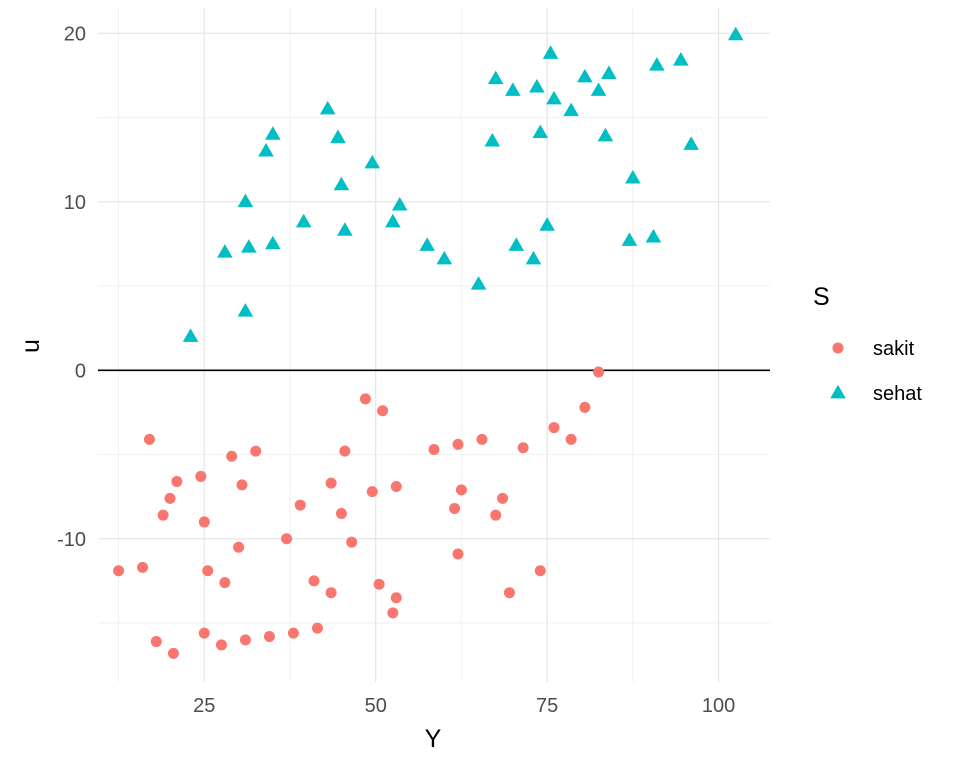 The width and height of the screenshot is (960, 768). What do you see at coordinates (80, 371) in the screenshot?
I see `y-tick-label: 0` at bounding box center [80, 371].